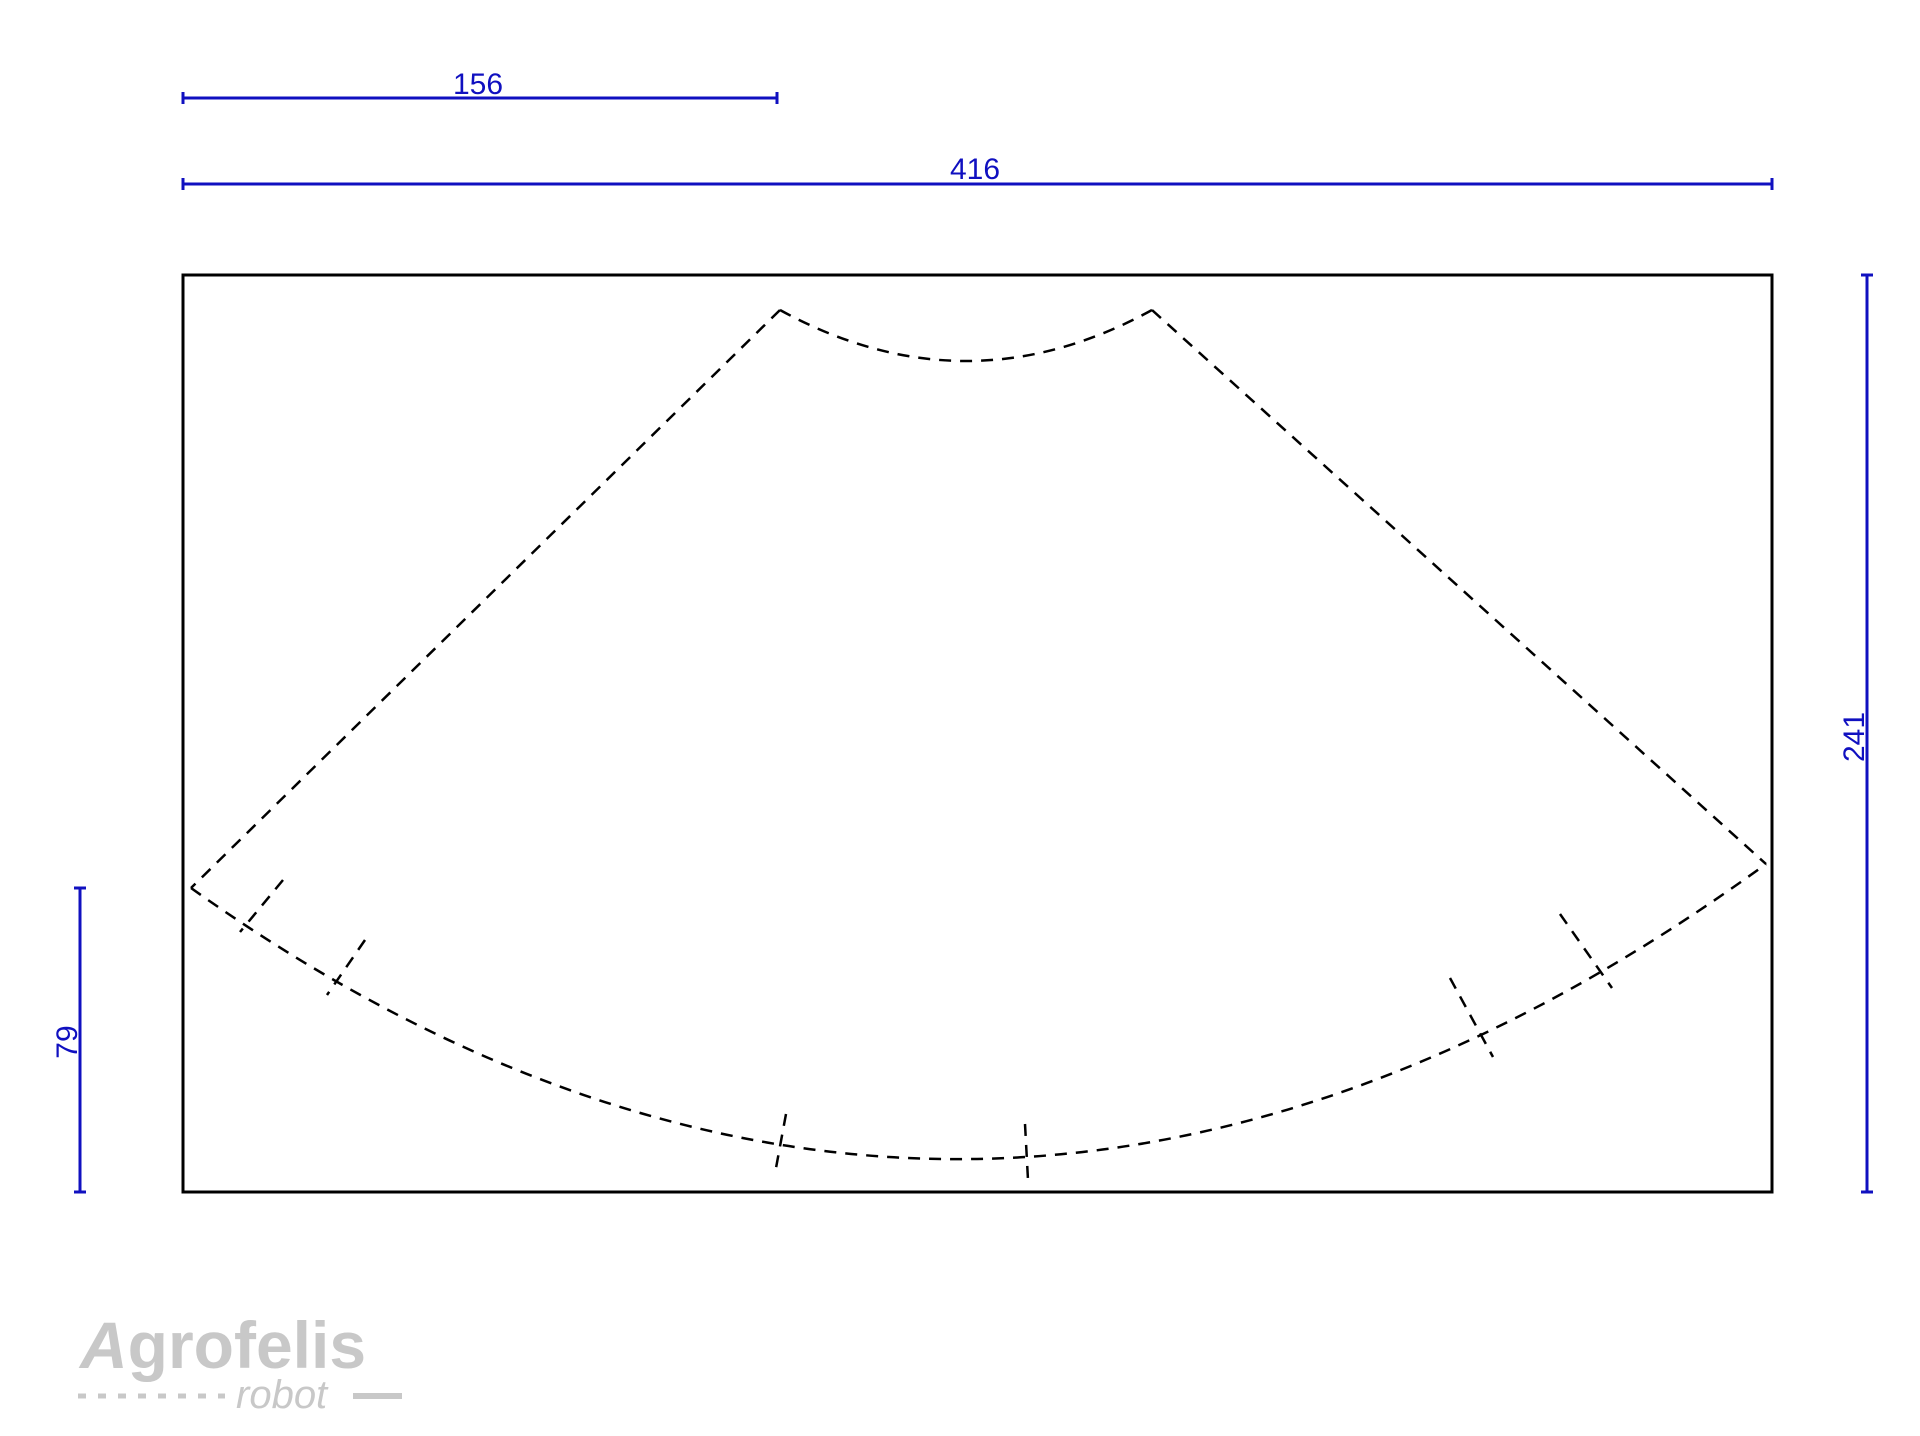  Describe the element at coordinates (282, 1395) in the screenshot. I see `logo-subtitle: robot` at that location.